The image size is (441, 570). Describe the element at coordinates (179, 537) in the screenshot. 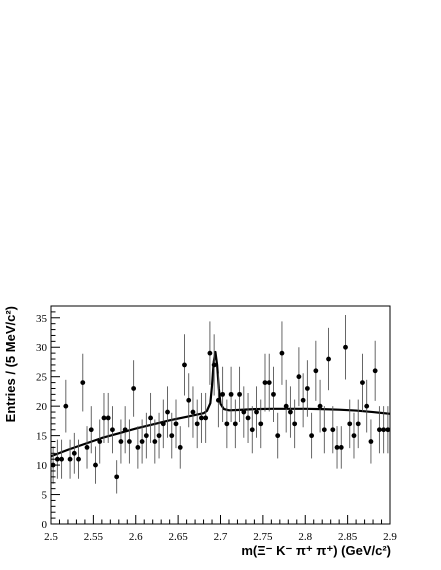

I see `x-tick-label: 2.65` at that location.